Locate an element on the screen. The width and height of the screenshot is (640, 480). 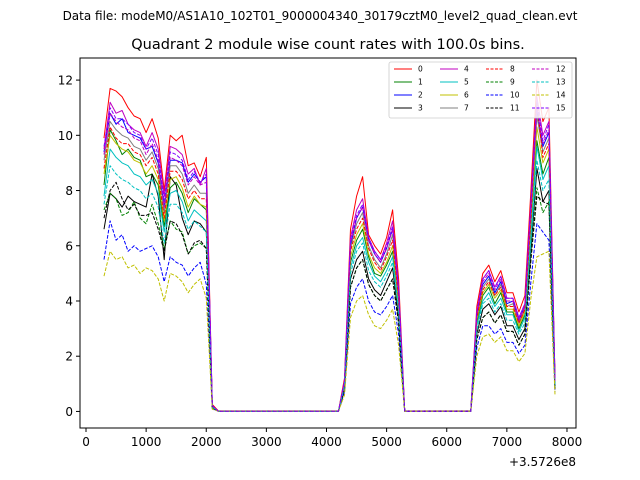
x-tick-label: 6000 is located at coordinates (446, 442).